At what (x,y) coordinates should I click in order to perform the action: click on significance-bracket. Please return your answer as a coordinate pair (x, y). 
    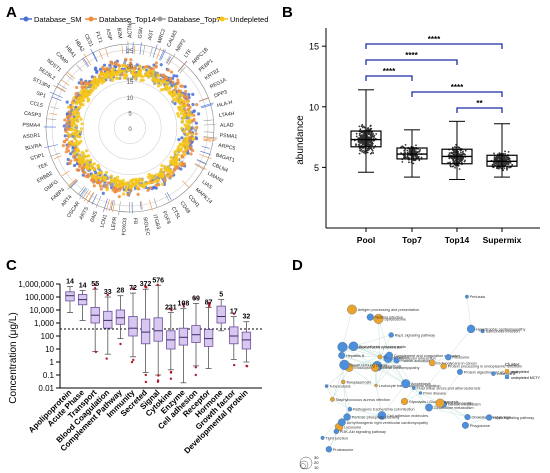
    Looking at the image, I should click on (479, 110).